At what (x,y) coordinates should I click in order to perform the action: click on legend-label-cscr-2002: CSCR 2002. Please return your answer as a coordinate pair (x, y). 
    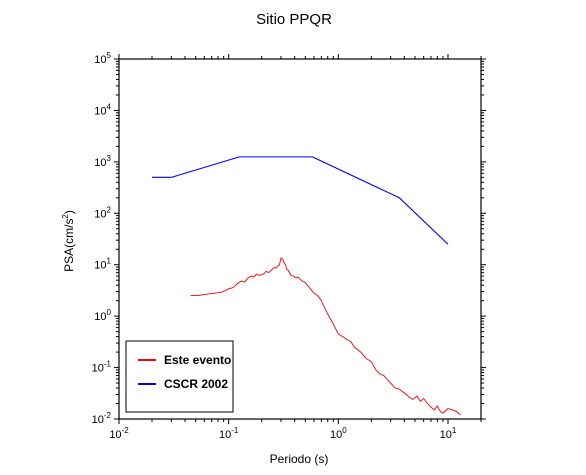
    Looking at the image, I should click on (196, 384).